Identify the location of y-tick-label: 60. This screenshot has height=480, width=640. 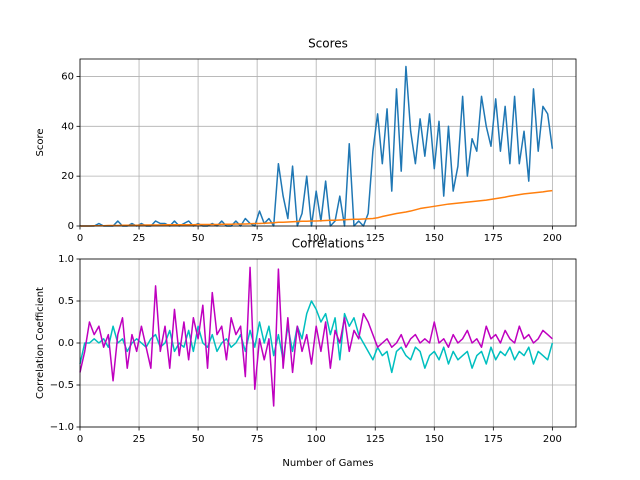
(67, 76).